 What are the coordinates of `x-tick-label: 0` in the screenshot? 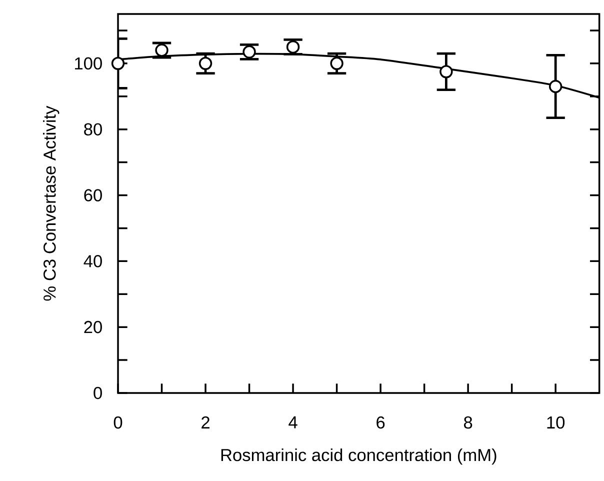 It's located at (118, 422).